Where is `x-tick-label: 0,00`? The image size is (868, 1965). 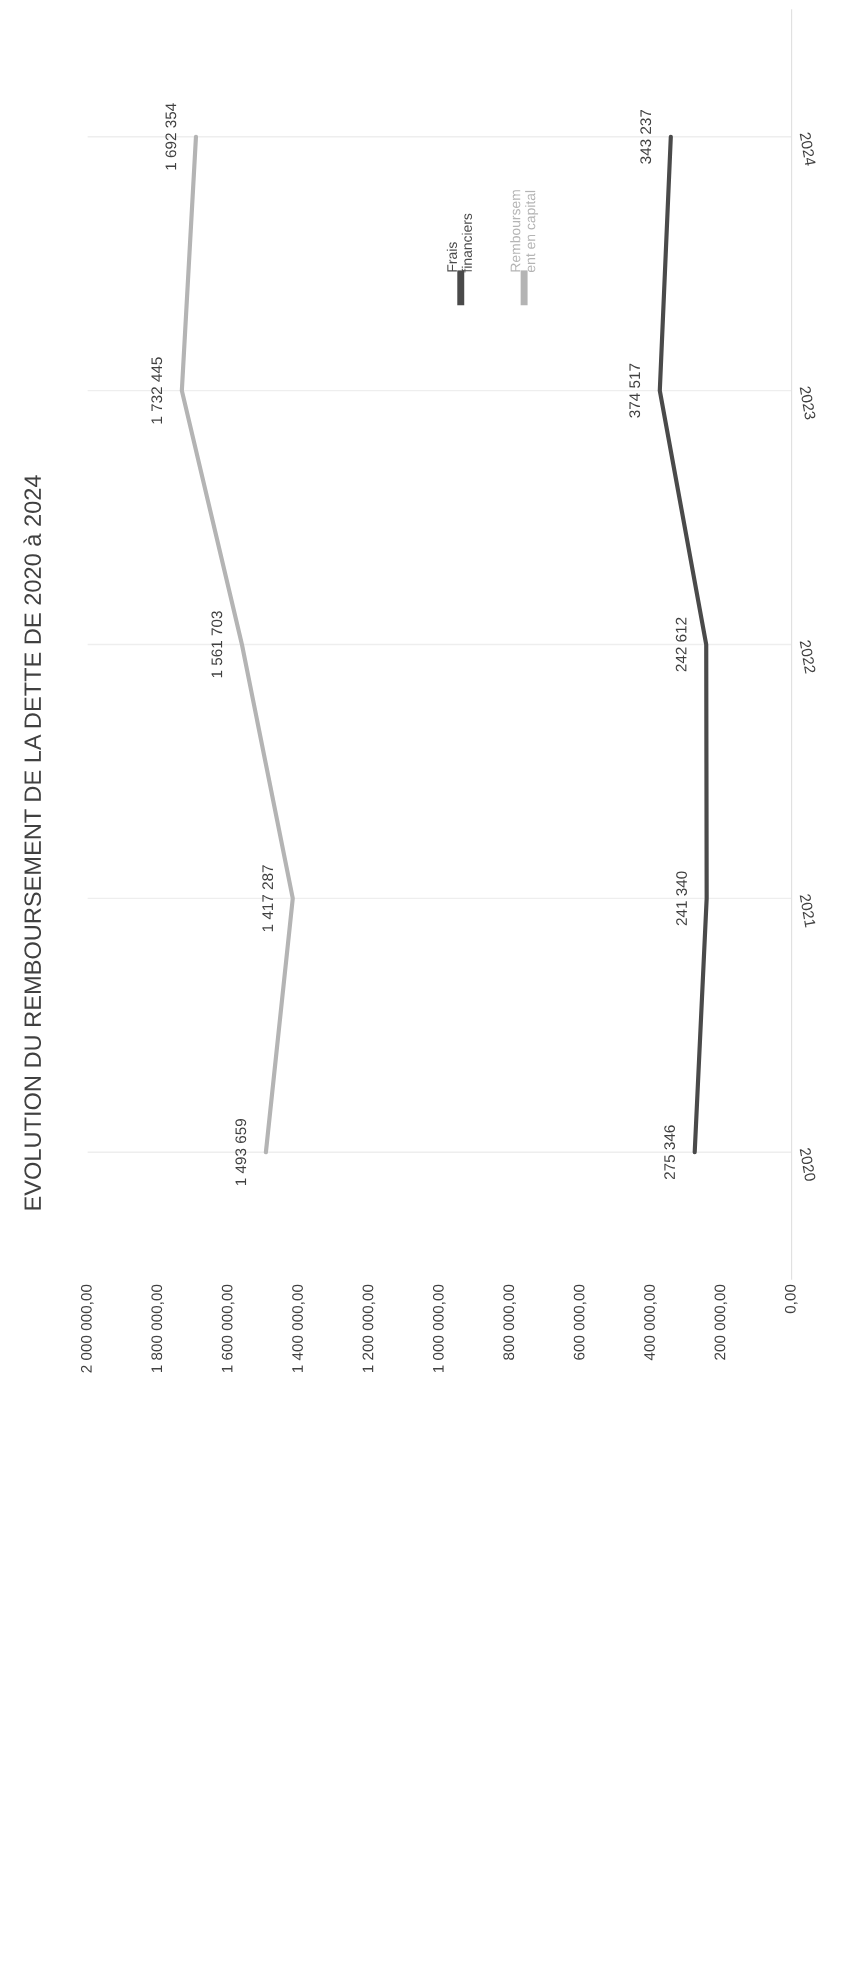 x-tick-label: 0,00 is located at coordinates (791, 1299).